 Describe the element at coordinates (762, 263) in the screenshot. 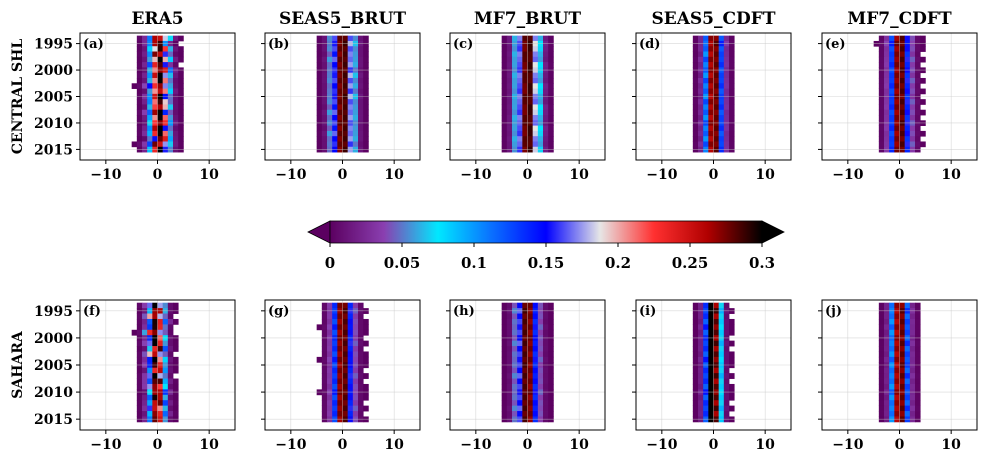

I see `colorbar-tick-label: 0.3` at that location.